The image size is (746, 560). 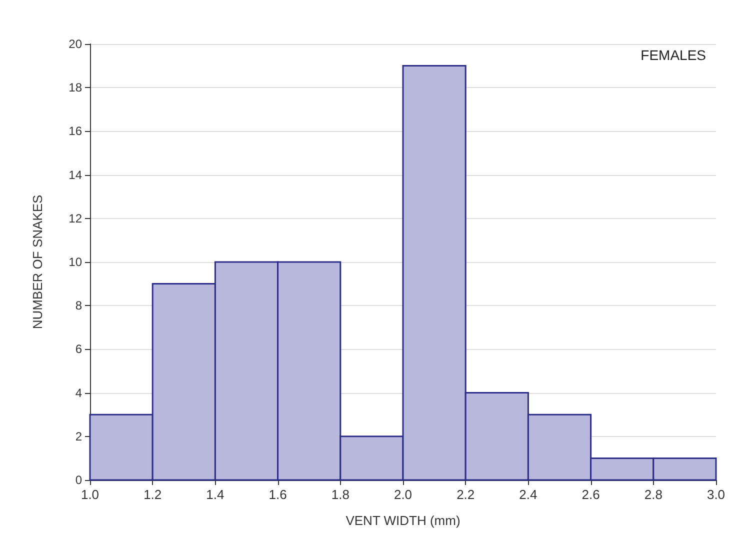 I want to click on x-tick-label: 1.2, so click(x=153, y=494).